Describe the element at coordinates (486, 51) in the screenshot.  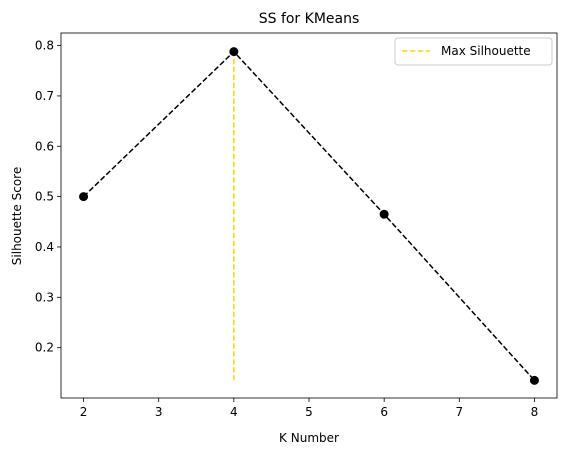
I see `legend-label-max-silhouette: Max Silhouette` at that location.